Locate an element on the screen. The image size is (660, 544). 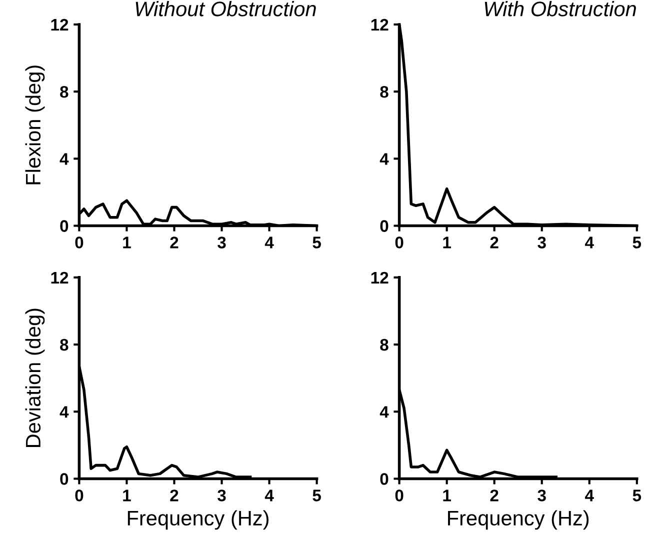
chart-title: Without Obstruction is located at coordinates (226, 8).